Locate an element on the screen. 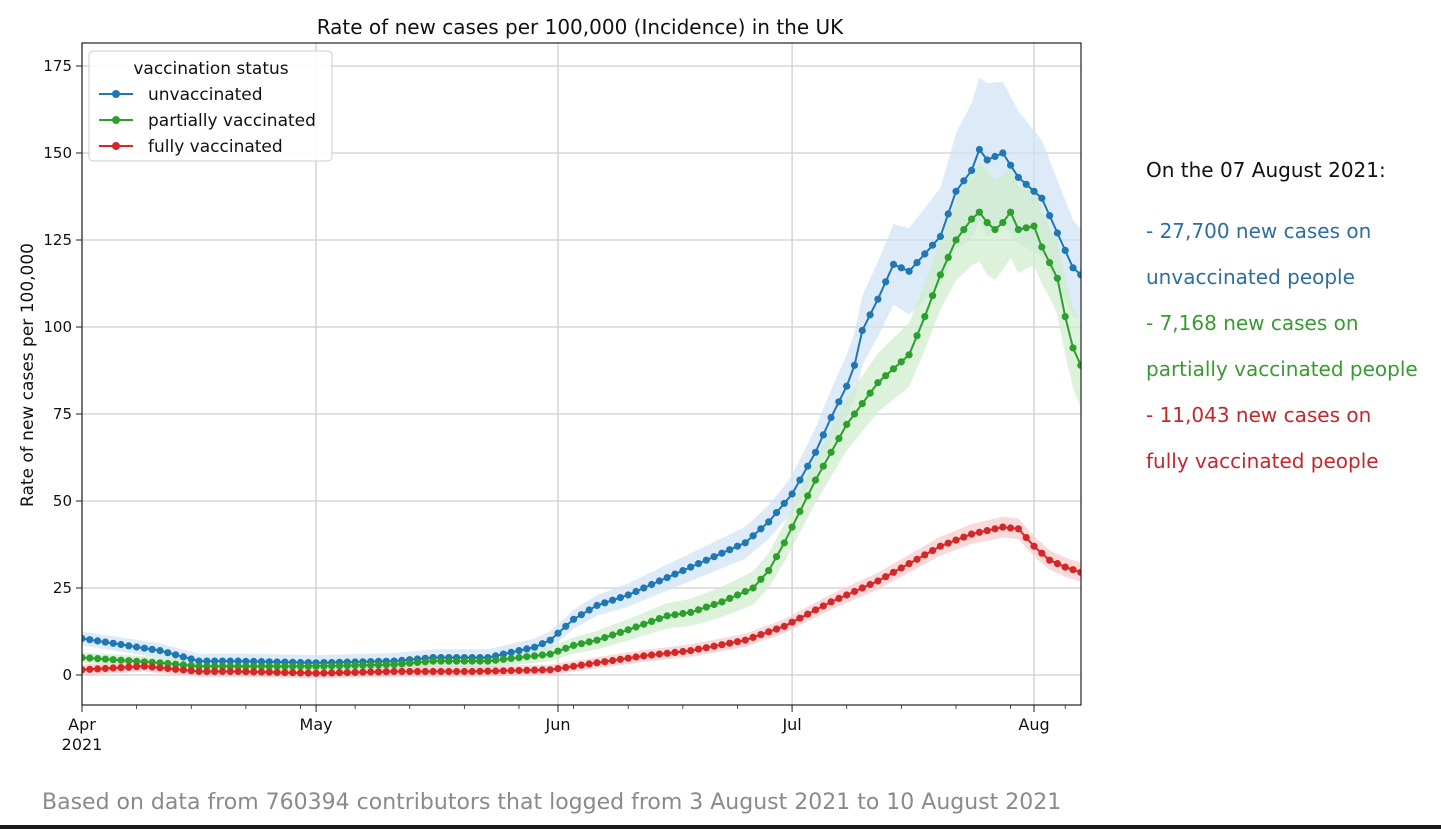 Image resolution: width=1441 pixels, height=829 pixels. x-tick-label: Apr is located at coordinates (82, 724).